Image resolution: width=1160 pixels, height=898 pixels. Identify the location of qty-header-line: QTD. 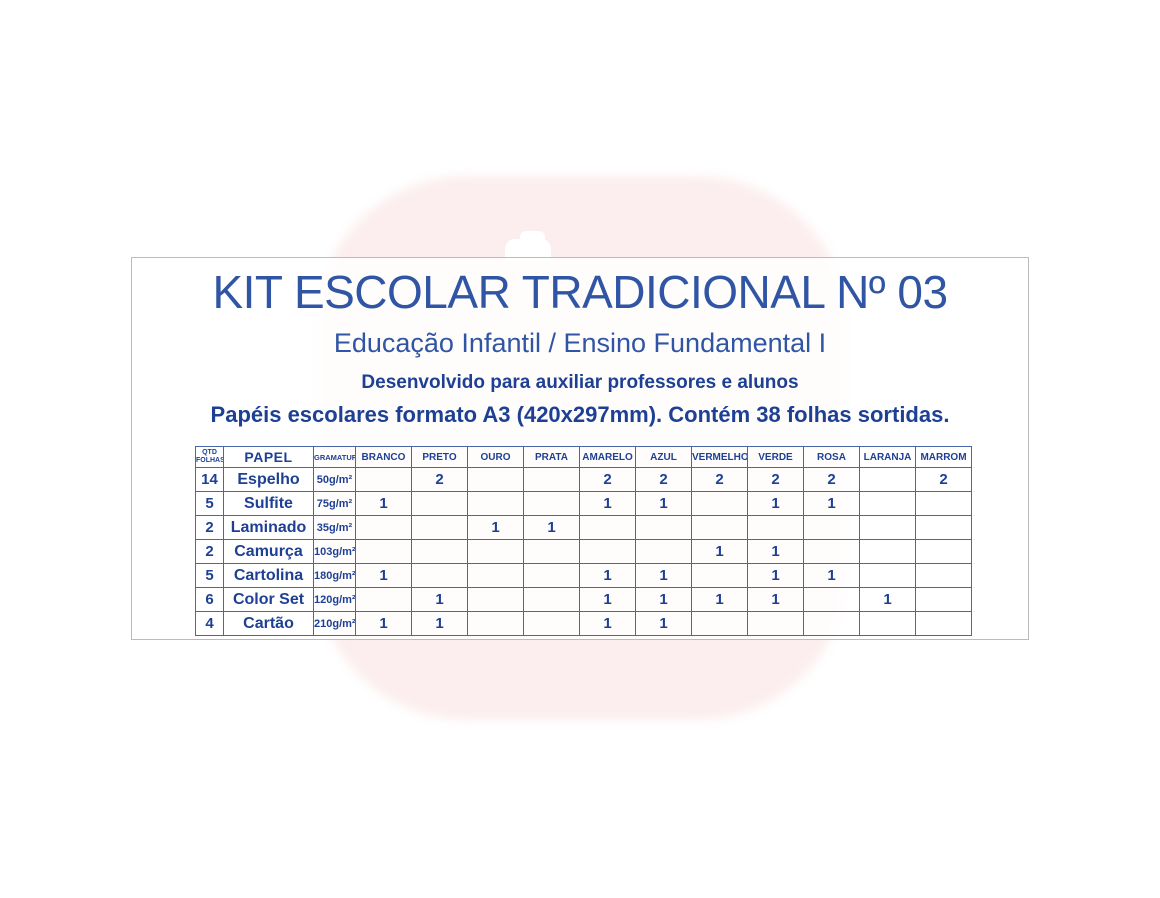
(209, 453).